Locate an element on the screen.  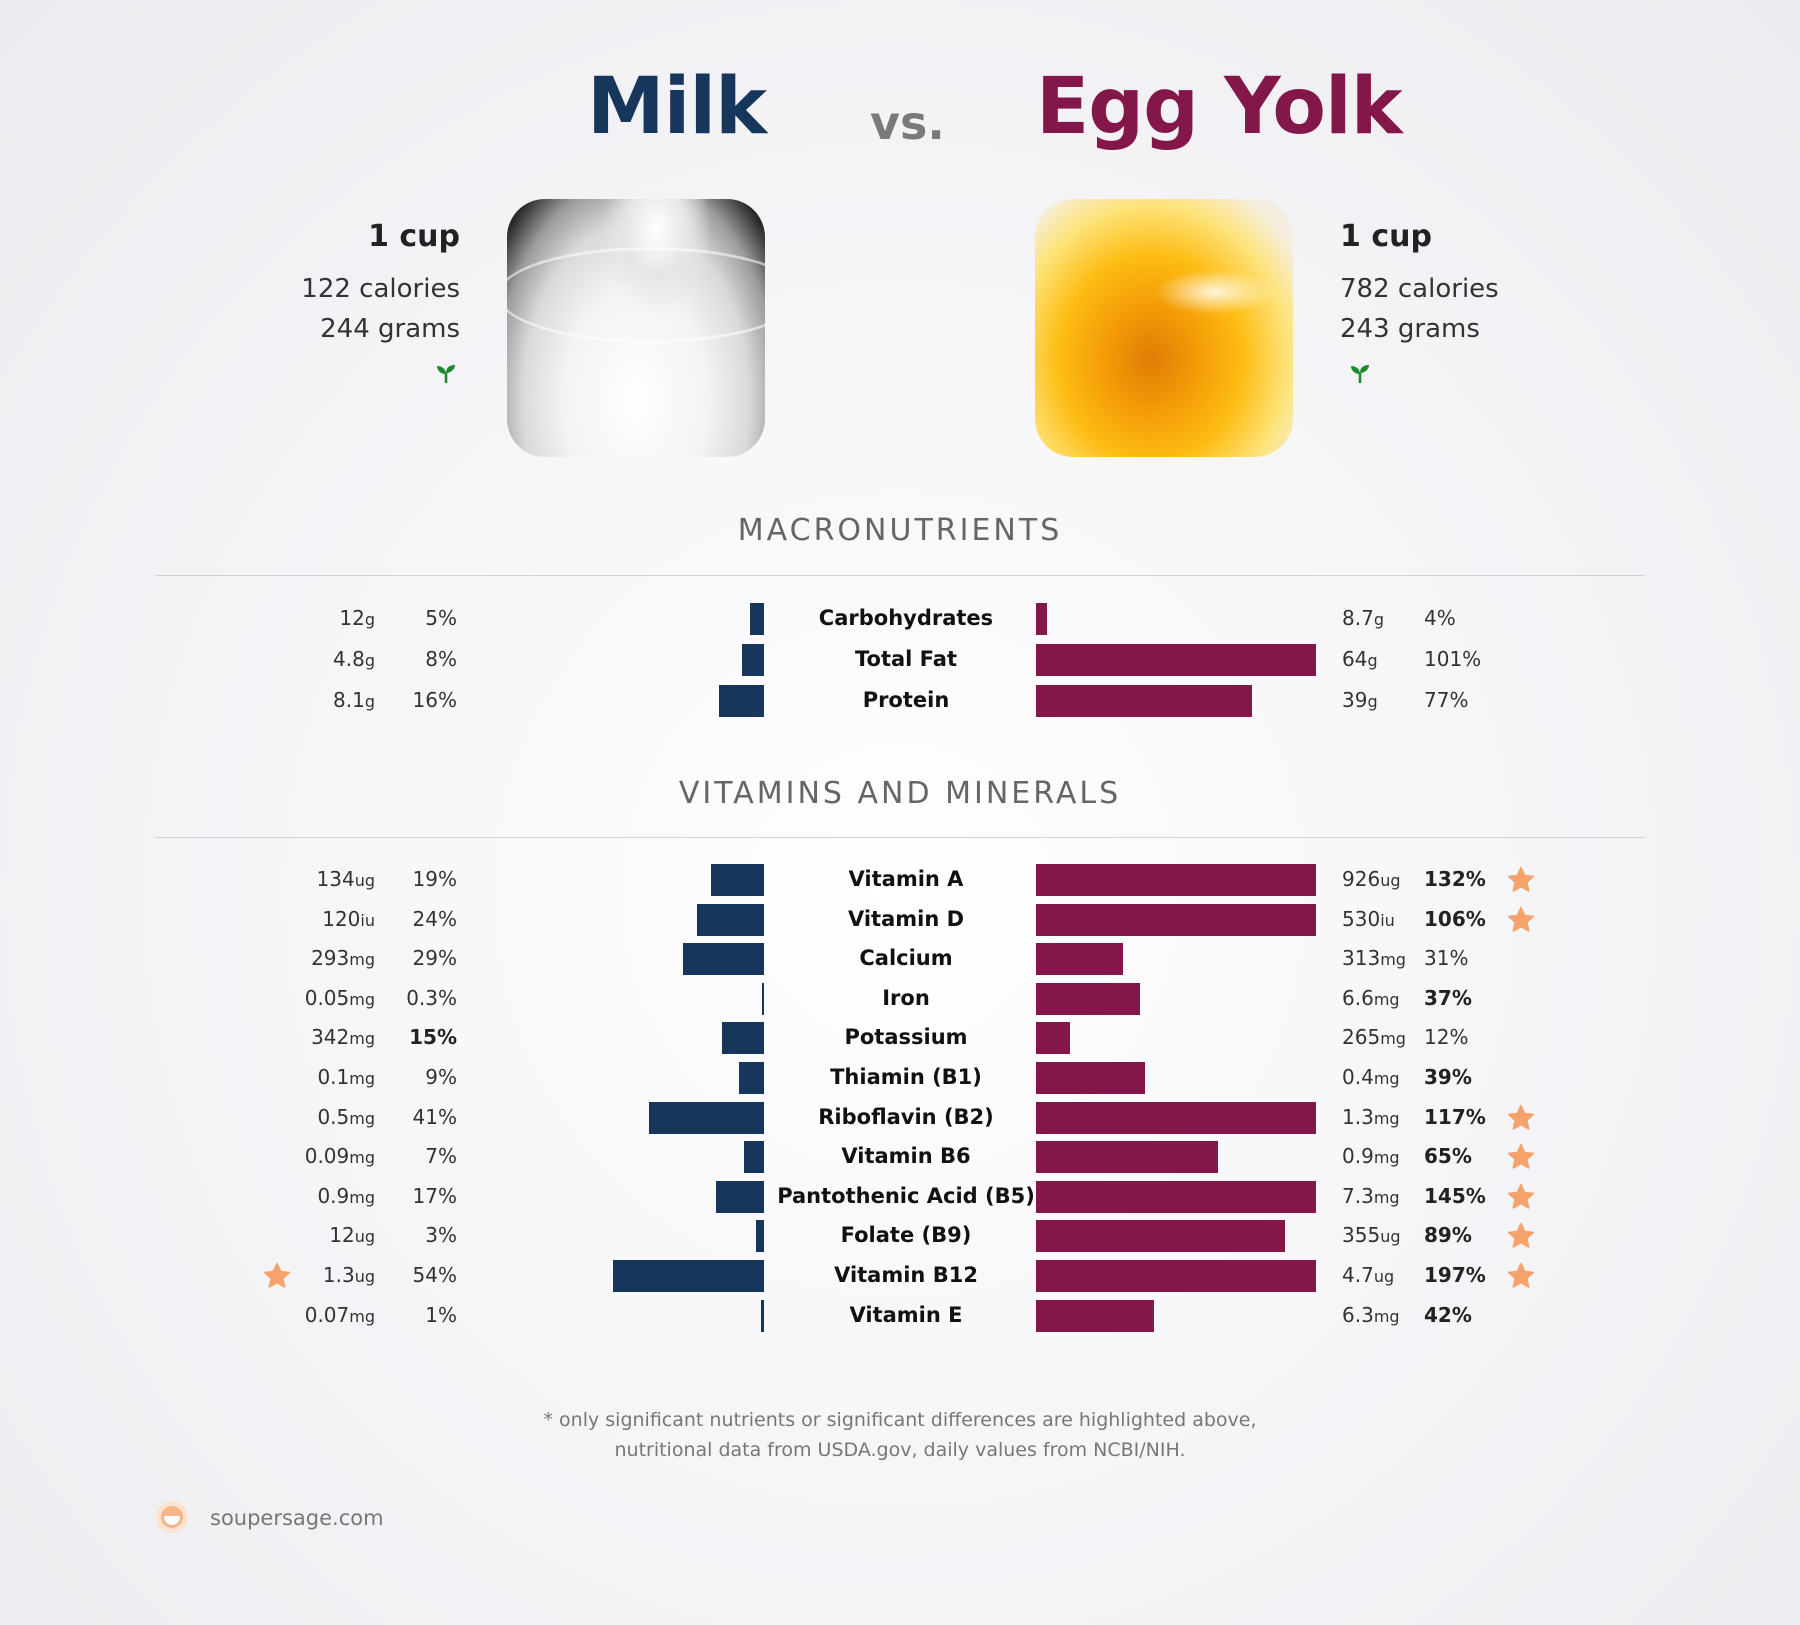
left-amount: 4.8g is located at coordinates (265, 659).